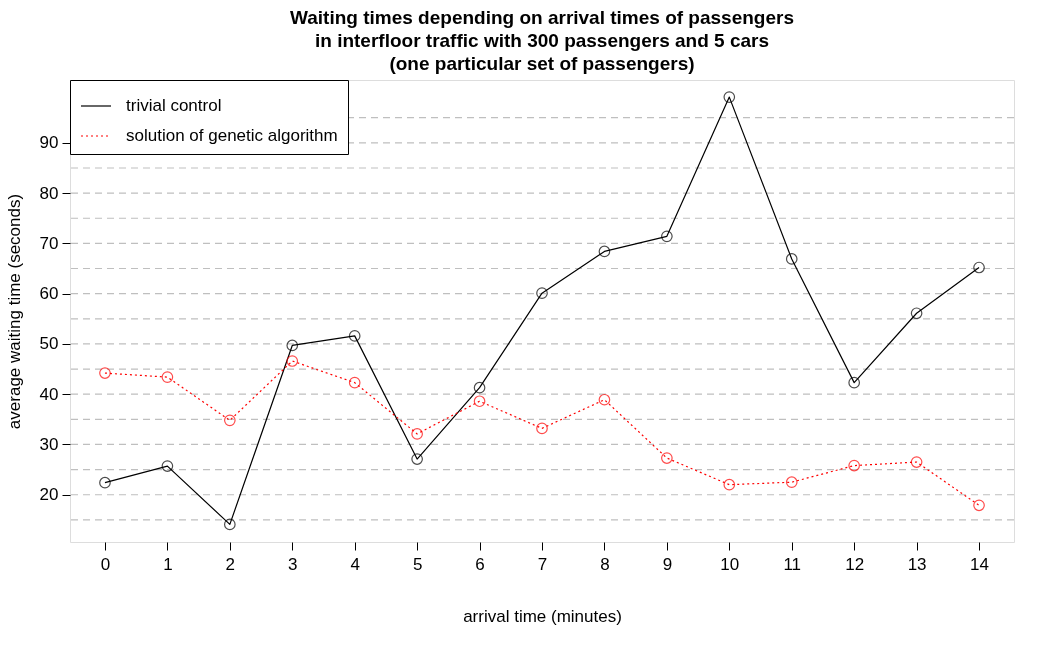 This screenshot has width=1048, height=661. I want to click on y-tick-label: 60, so click(49, 294).